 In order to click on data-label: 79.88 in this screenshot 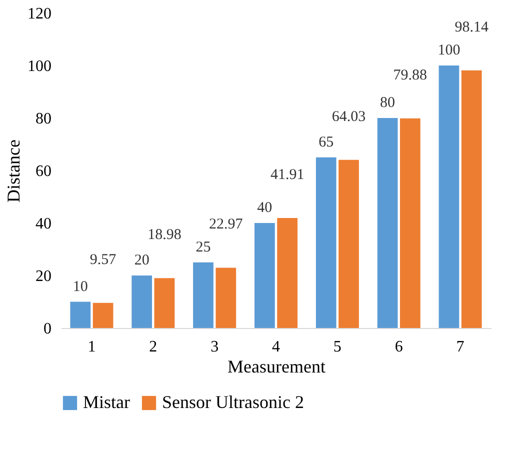, I will do `click(410, 75)`.